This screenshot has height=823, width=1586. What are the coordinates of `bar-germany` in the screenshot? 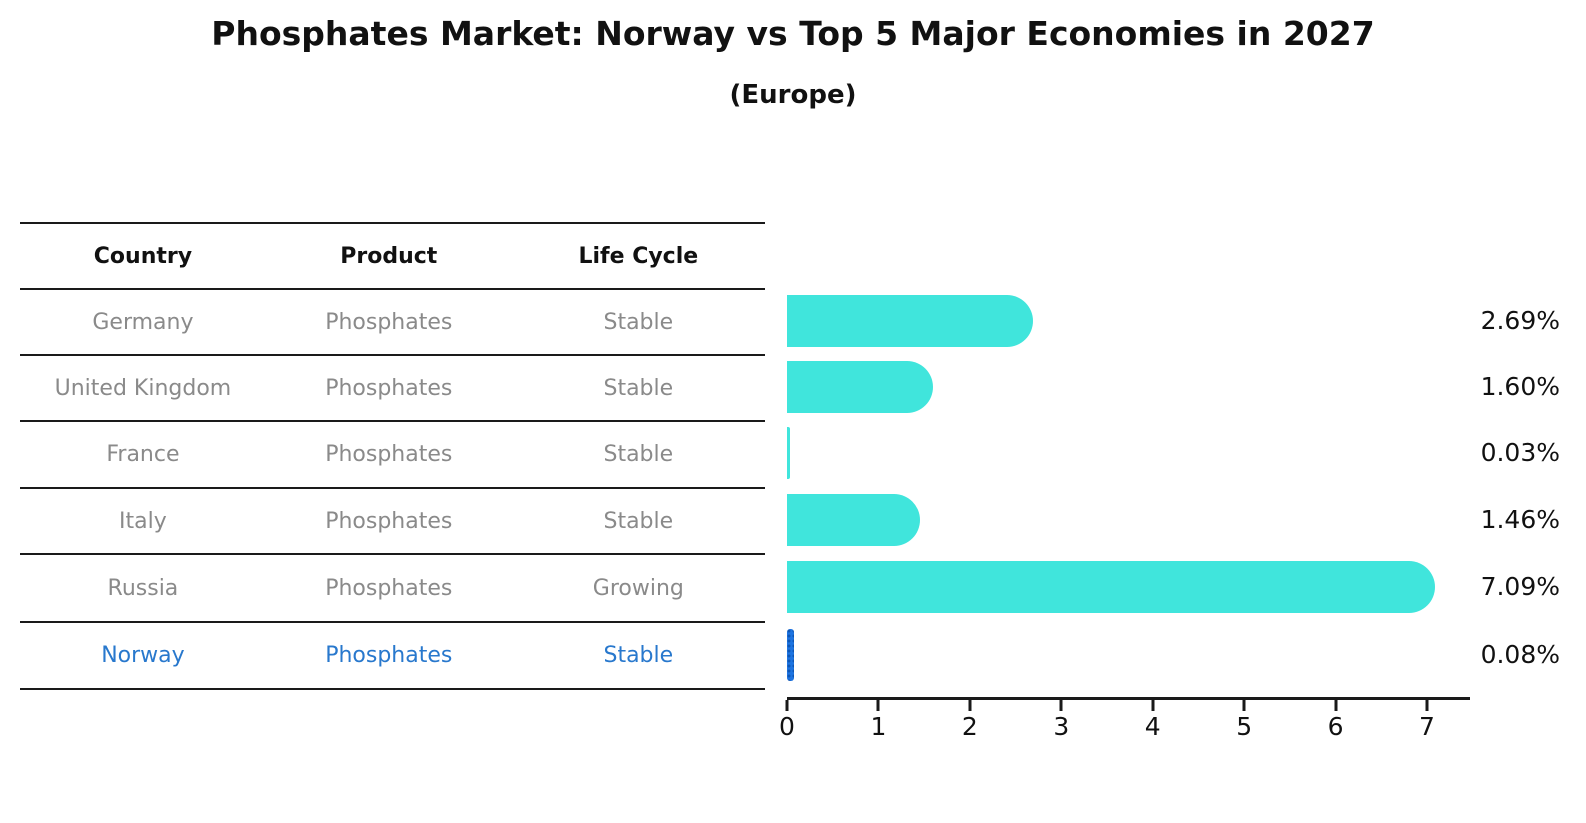 It's located at (910, 321).